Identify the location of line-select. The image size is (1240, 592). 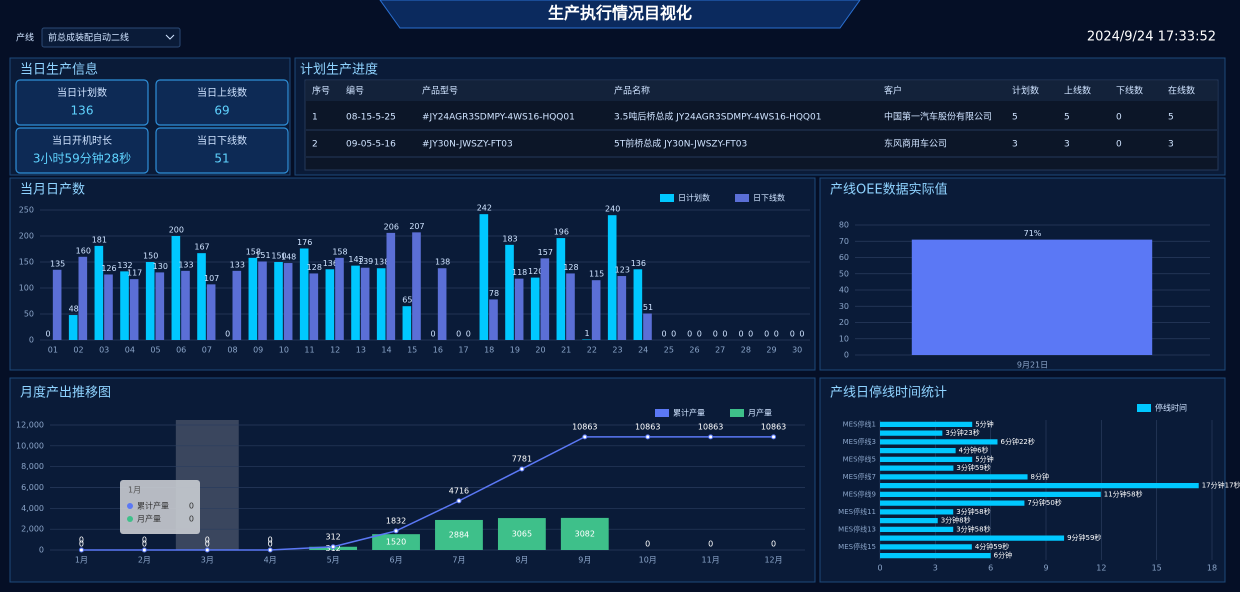
(111, 37).